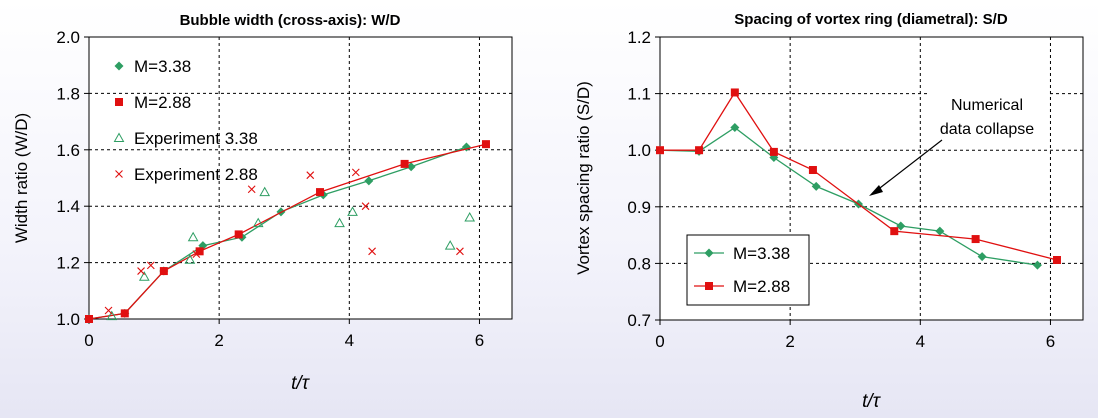 The image size is (1098, 418). What do you see at coordinates (68, 150) in the screenshot?
I see `y-tick-label: 1.6` at bounding box center [68, 150].